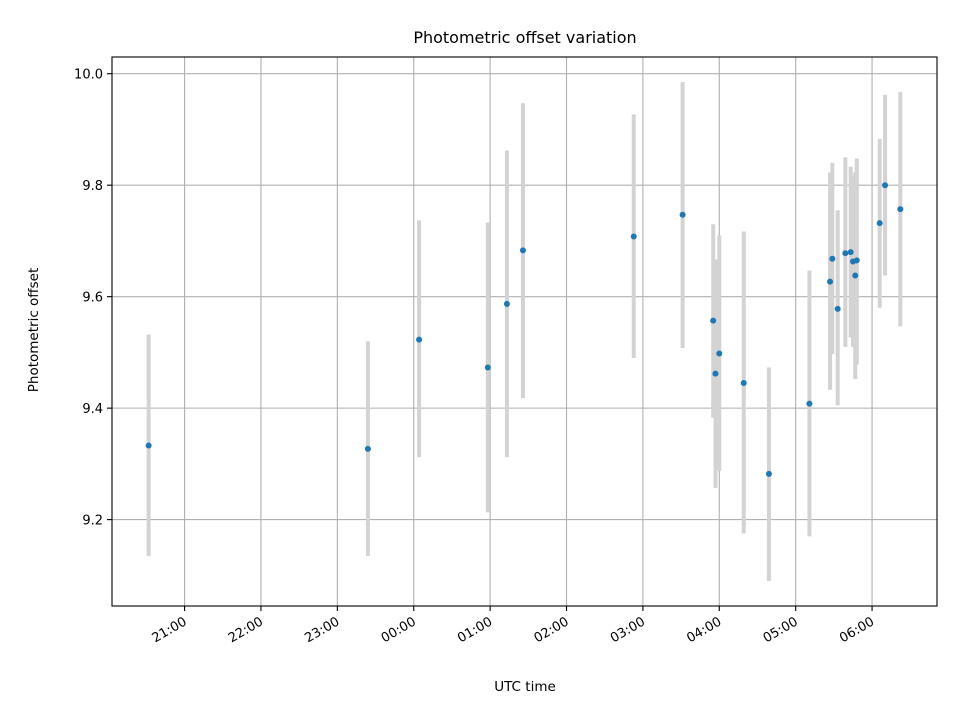 This screenshot has width=960, height=720. I want to click on x-tick-label: 21:00, so click(170, 630).